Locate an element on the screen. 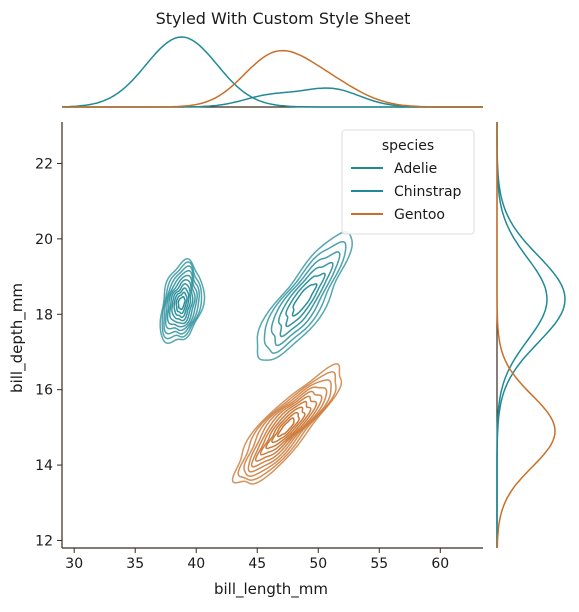 Image resolution: width=579 pixels, height=612 pixels. x-axis-label: bill_length_mm is located at coordinates (271, 589).